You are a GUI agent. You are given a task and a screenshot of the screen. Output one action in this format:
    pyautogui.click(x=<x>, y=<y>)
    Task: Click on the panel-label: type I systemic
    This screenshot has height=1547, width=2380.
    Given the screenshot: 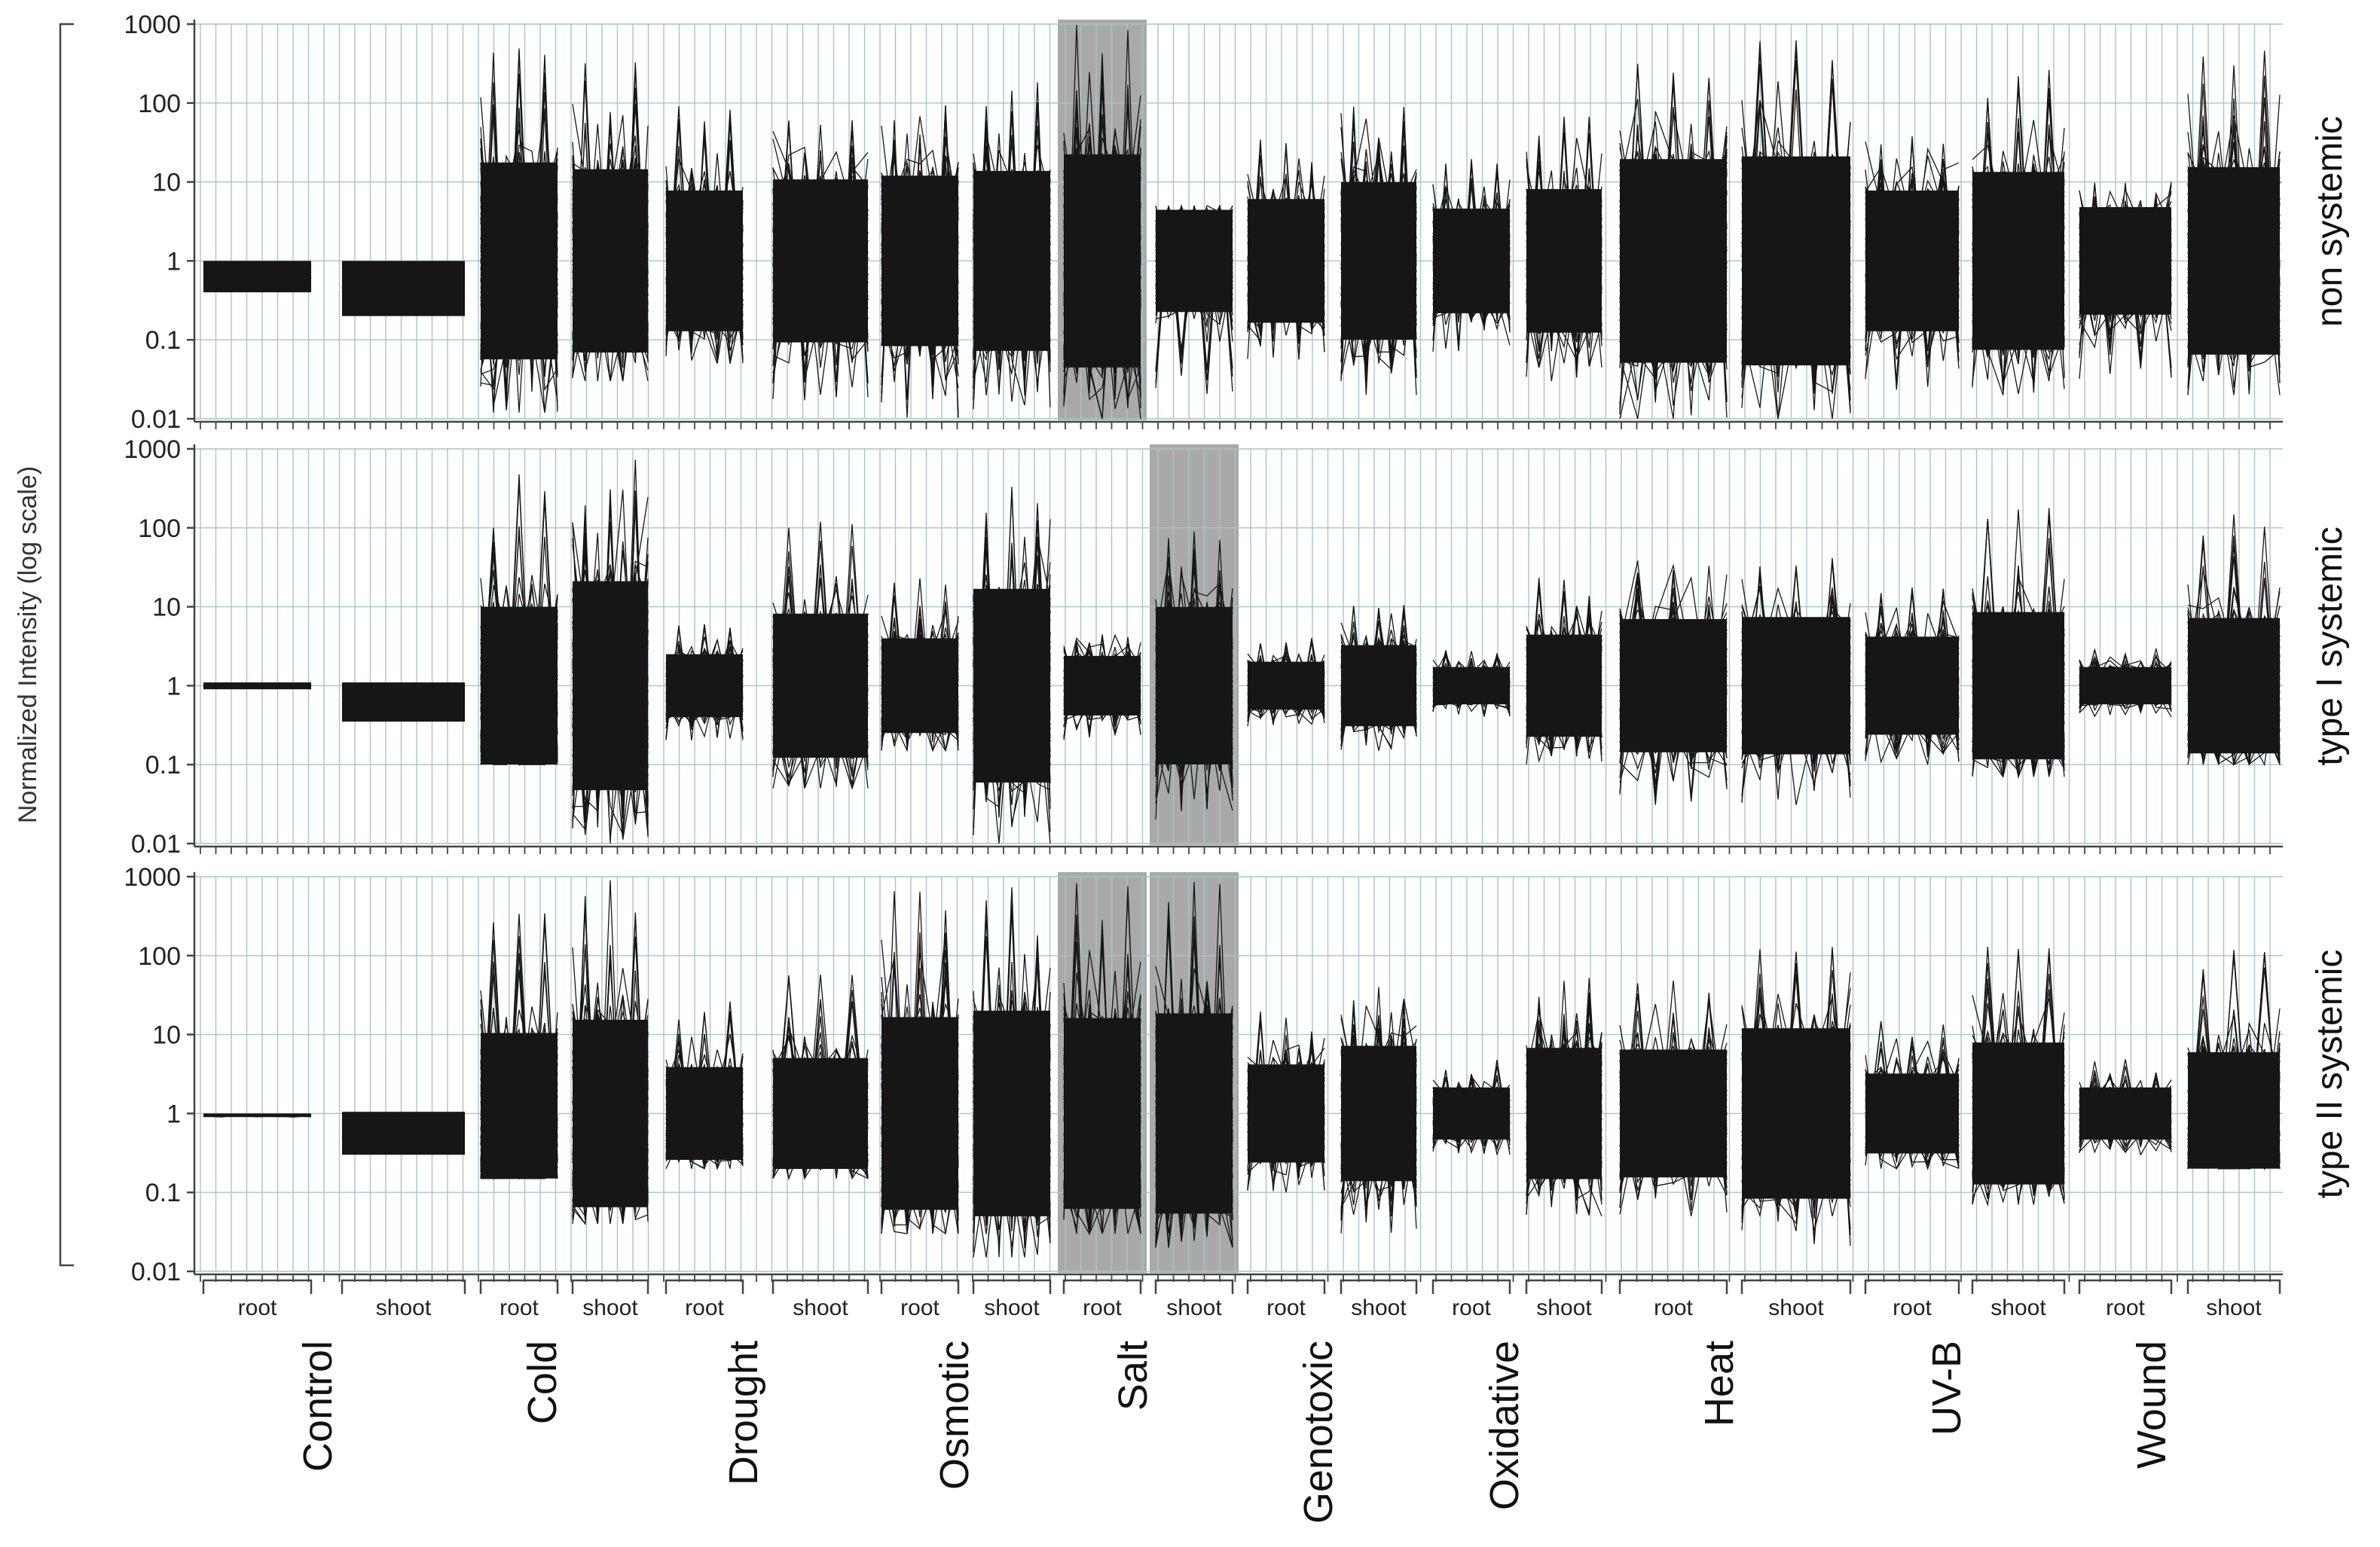 What is the action you would take?
    pyautogui.click(x=2330, y=645)
    